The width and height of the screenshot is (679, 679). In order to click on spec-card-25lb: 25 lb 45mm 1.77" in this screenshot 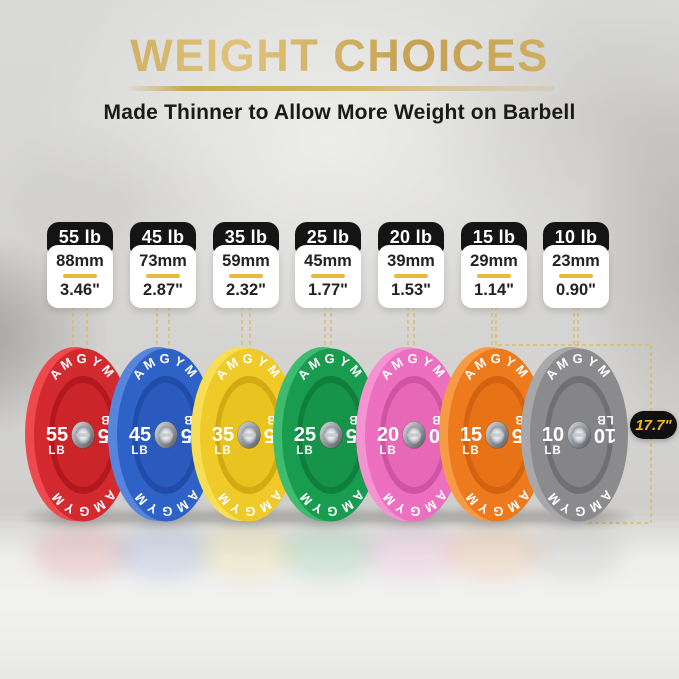, I will do `click(328, 265)`.